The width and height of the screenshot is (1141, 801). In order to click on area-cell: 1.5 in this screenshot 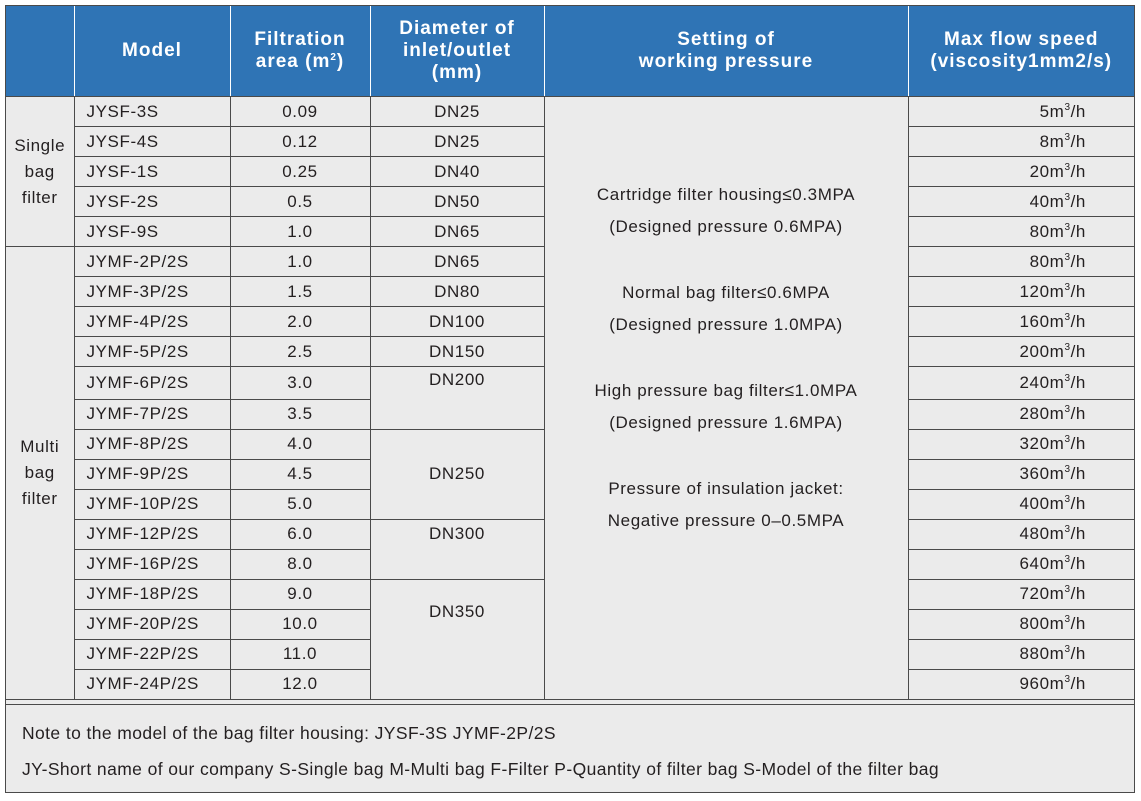, I will do `click(300, 291)`.